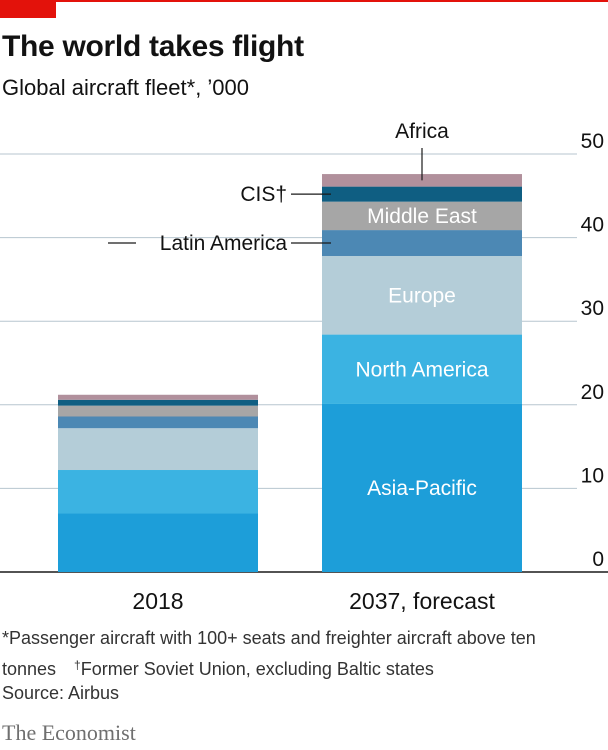  I want to click on y-tick-label-50: 50, so click(592, 141).